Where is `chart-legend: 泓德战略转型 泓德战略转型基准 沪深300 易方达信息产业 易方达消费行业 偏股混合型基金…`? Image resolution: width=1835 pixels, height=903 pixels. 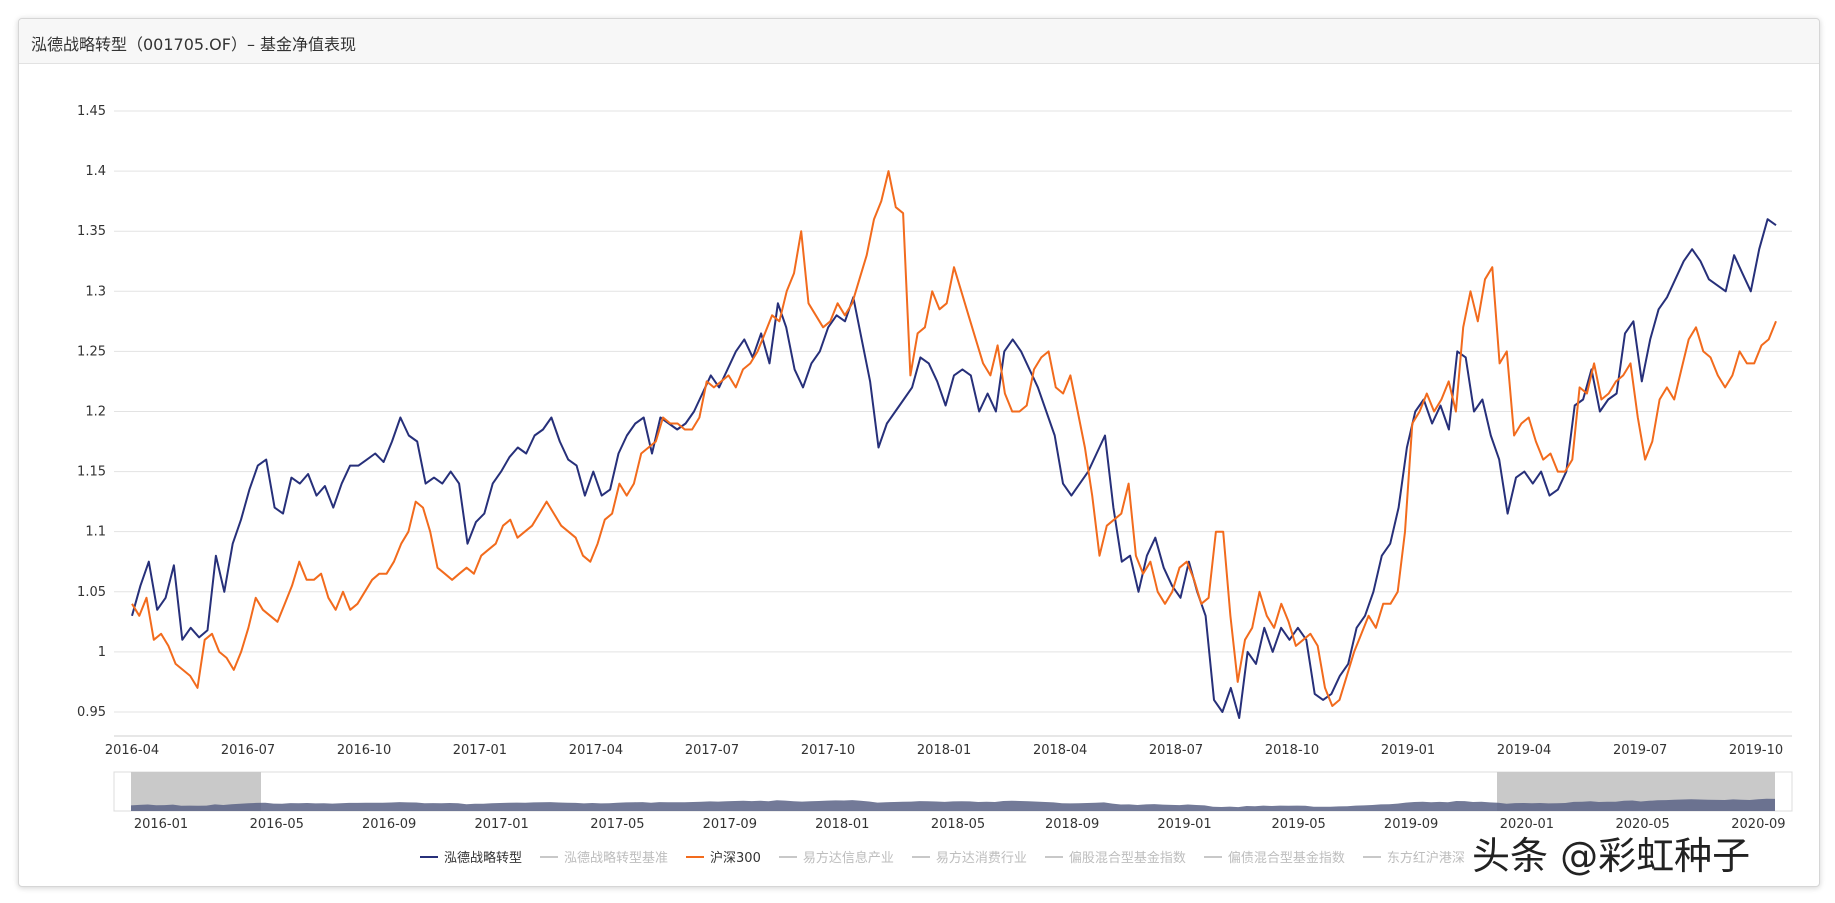 chart-legend: 泓德战略转型 泓德战略转型基准 沪深300 易方达信息产业 易方达消费行业 偏股混合型基金… is located at coordinates (942, 856).